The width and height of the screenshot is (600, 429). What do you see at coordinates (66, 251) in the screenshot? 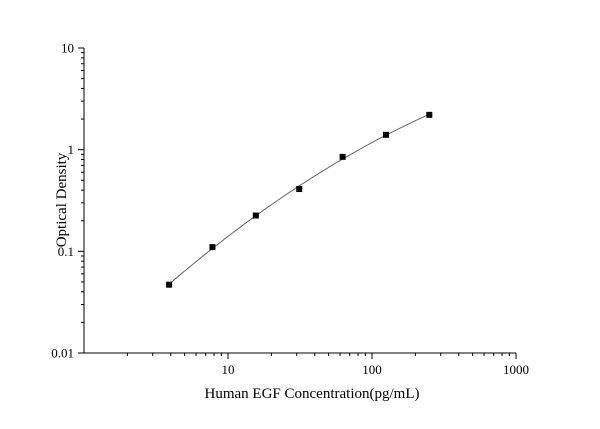
I see `y-tick-label: 0.1` at bounding box center [66, 251].